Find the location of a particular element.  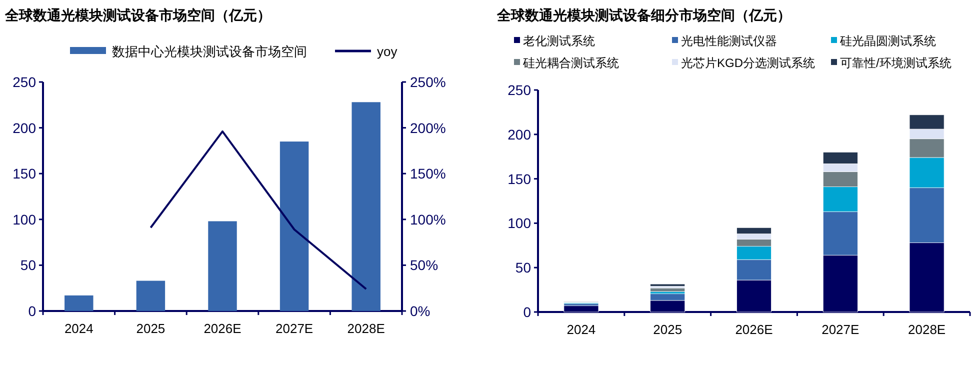

legend-label: 数据中心光模块测试设备市场空间 is located at coordinates (209, 51).